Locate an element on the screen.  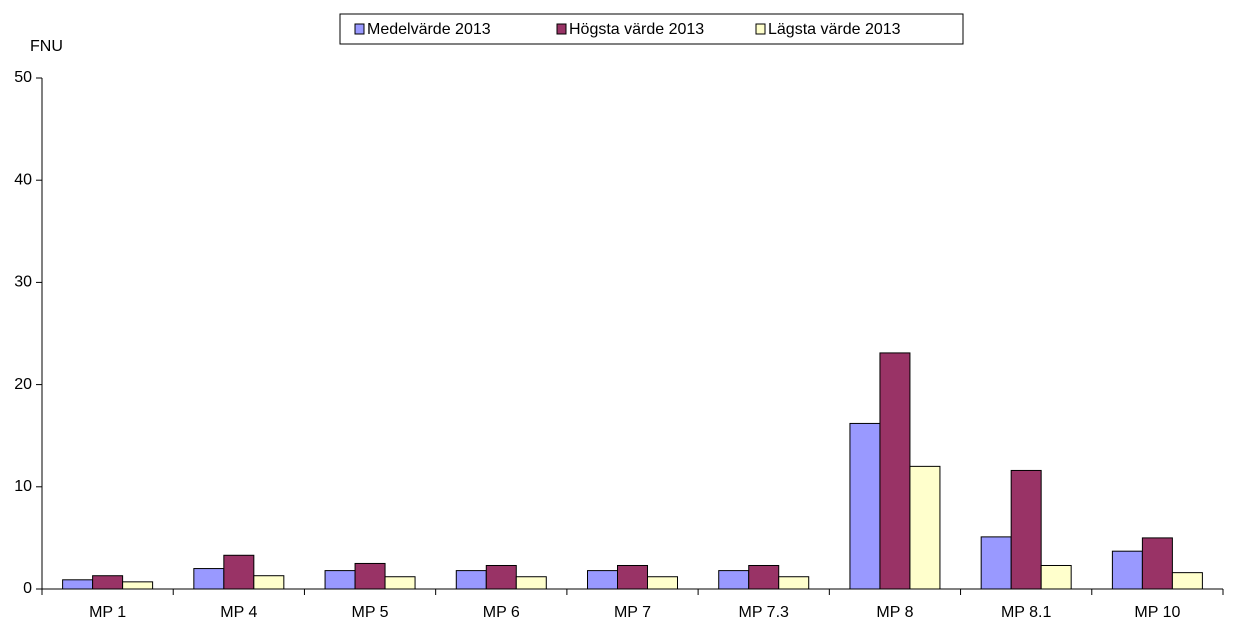
legend-label: Lägsta värde 2013 is located at coordinates (834, 29).